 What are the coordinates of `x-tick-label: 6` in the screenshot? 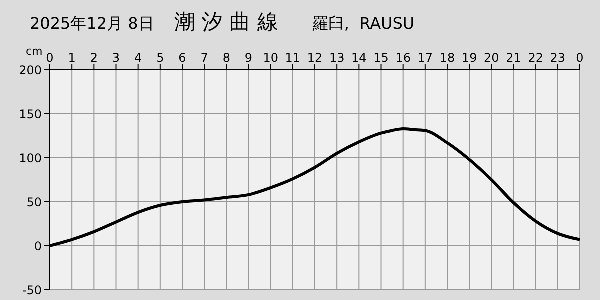 It's located at (182, 58).